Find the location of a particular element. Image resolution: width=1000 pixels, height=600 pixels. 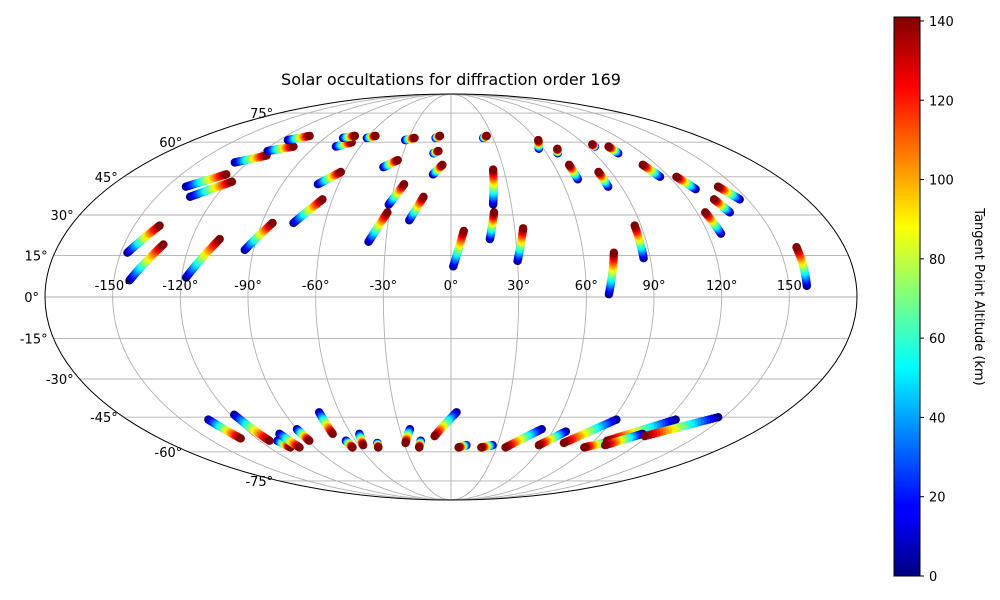

lon-tick-label: -120° is located at coordinates (180, 286).